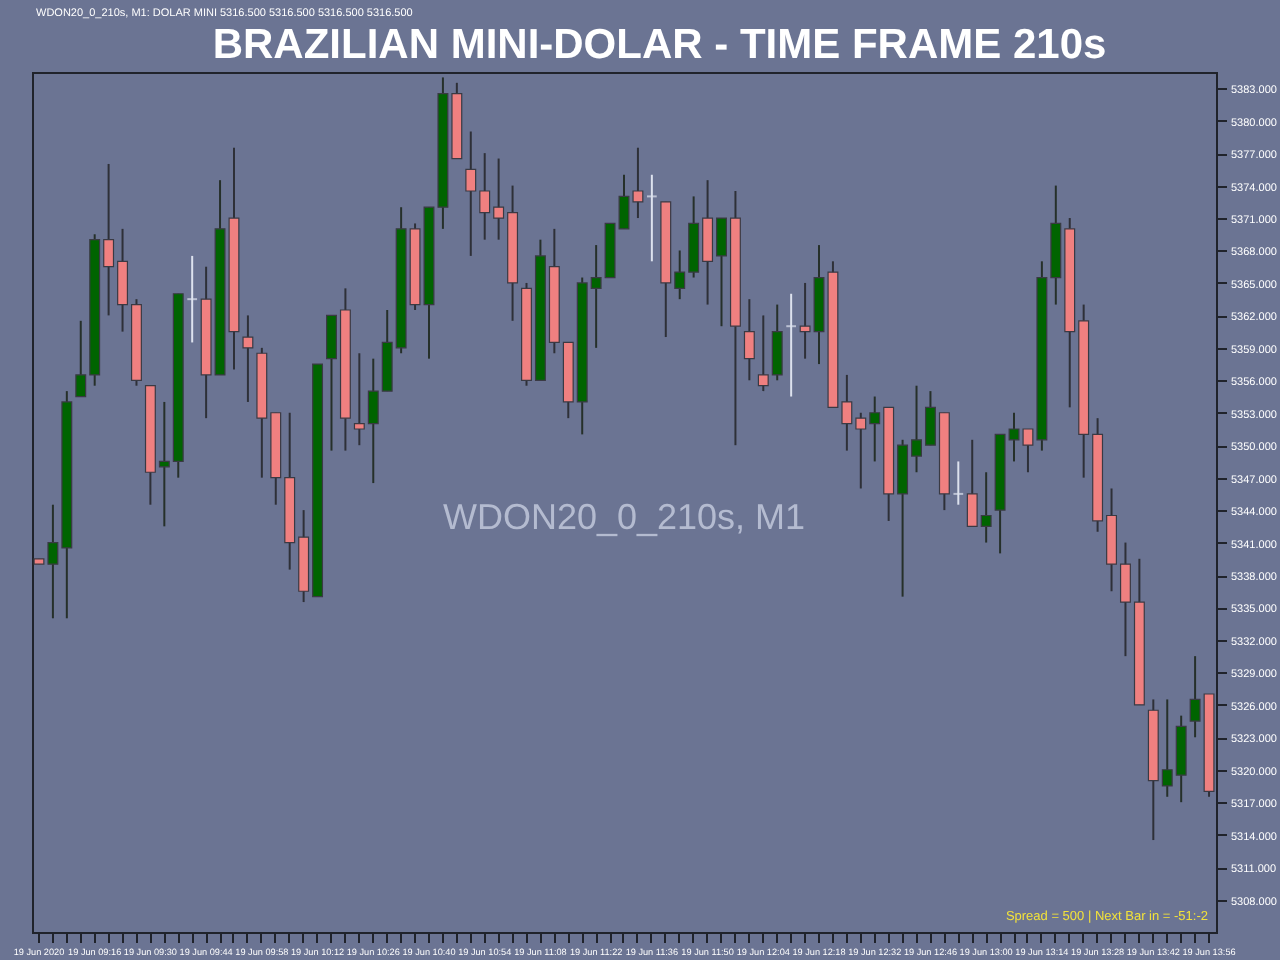 The image size is (1280, 960). I want to click on chart-title: BRAZILIAN MINI-DOLAR - TIME FRAME 210s, so click(659, 45).